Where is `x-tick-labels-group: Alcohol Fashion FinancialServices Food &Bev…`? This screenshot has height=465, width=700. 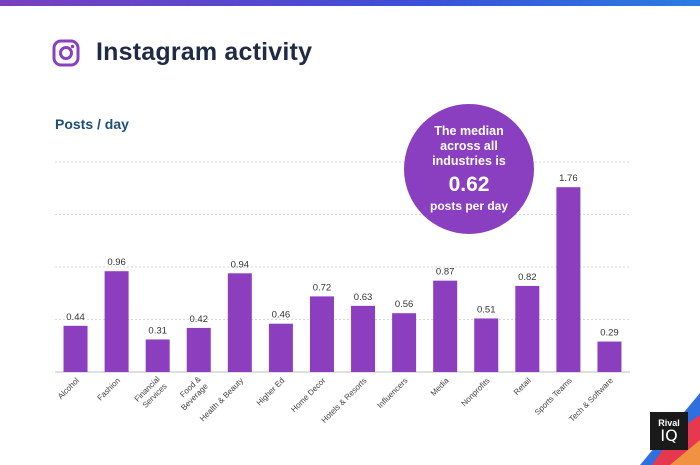
x-tick-labels-group: Alcohol Fashion FinancialServices Food &Bev… is located at coordinates (335, 399).